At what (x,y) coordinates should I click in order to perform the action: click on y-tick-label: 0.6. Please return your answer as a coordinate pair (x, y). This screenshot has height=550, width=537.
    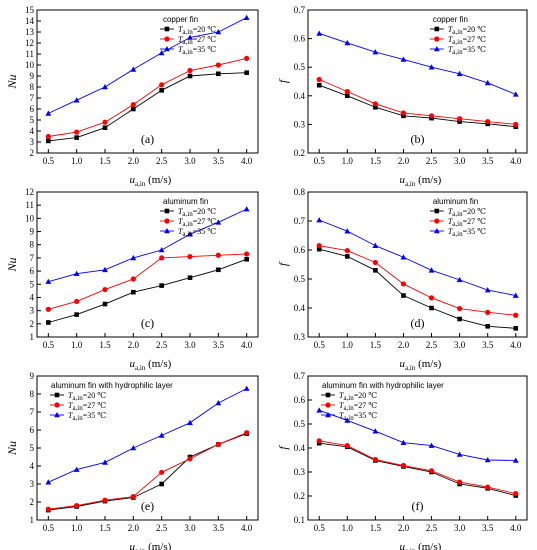
    Looking at the image, I should click on (300, 250).